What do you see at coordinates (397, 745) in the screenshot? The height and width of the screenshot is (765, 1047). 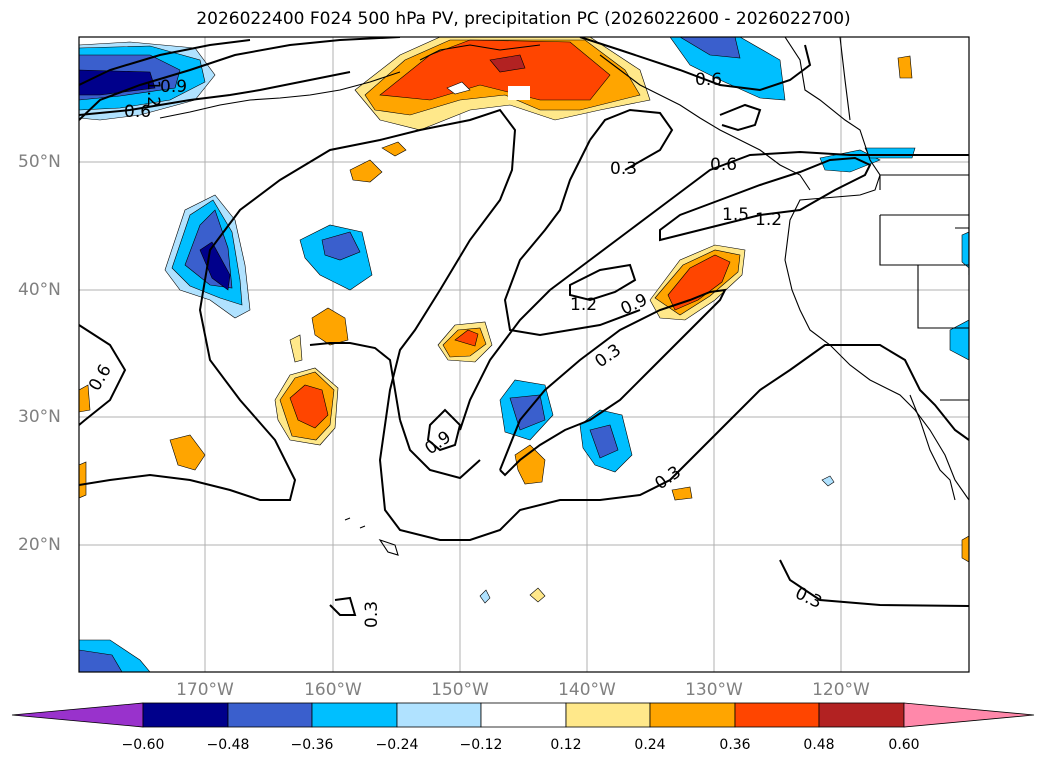 I see `colorbar-tick: −0.24` at bounding box center [397, 745].